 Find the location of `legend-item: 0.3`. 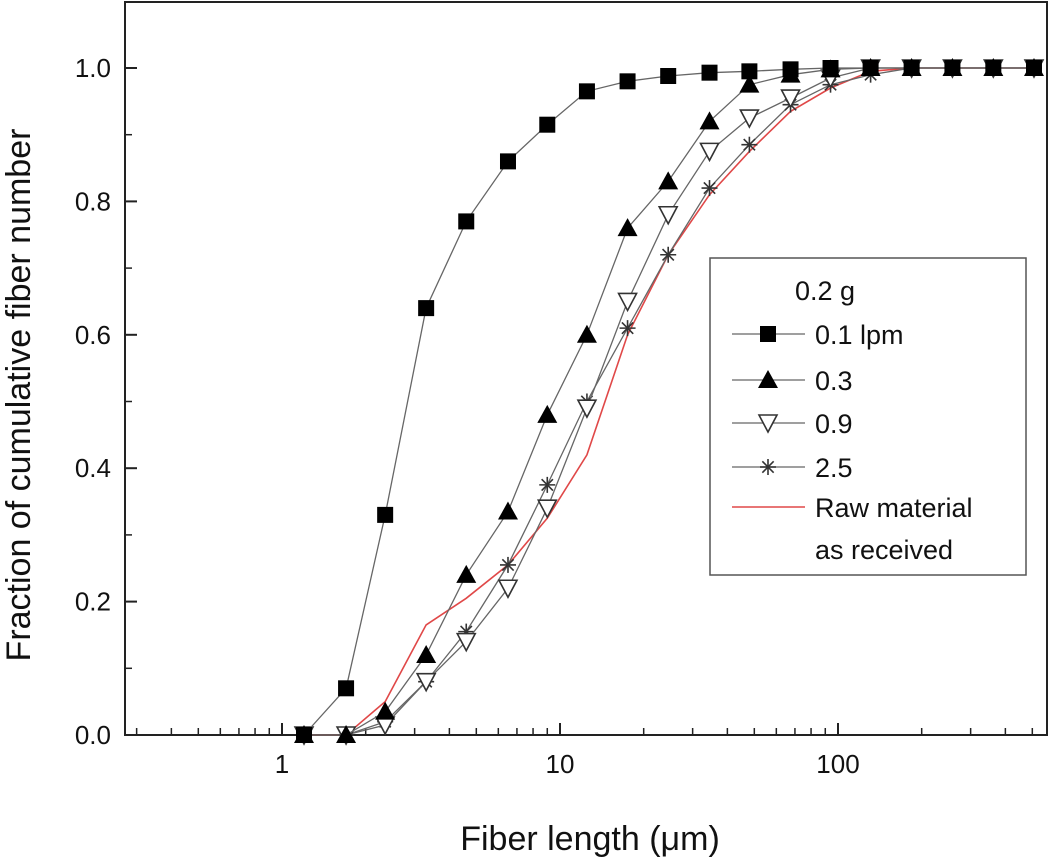

legend-item: 0.3 is located at coordinates (792, 381).